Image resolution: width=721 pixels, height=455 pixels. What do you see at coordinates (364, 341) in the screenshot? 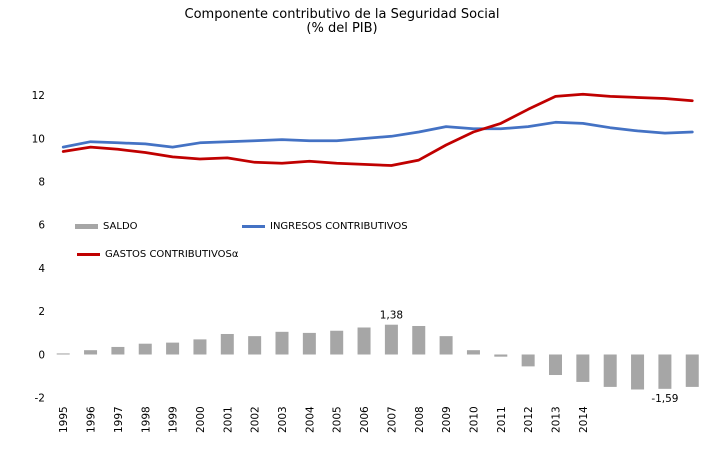
I see `saldo-bar-2006` at bounding box center [364, 341].